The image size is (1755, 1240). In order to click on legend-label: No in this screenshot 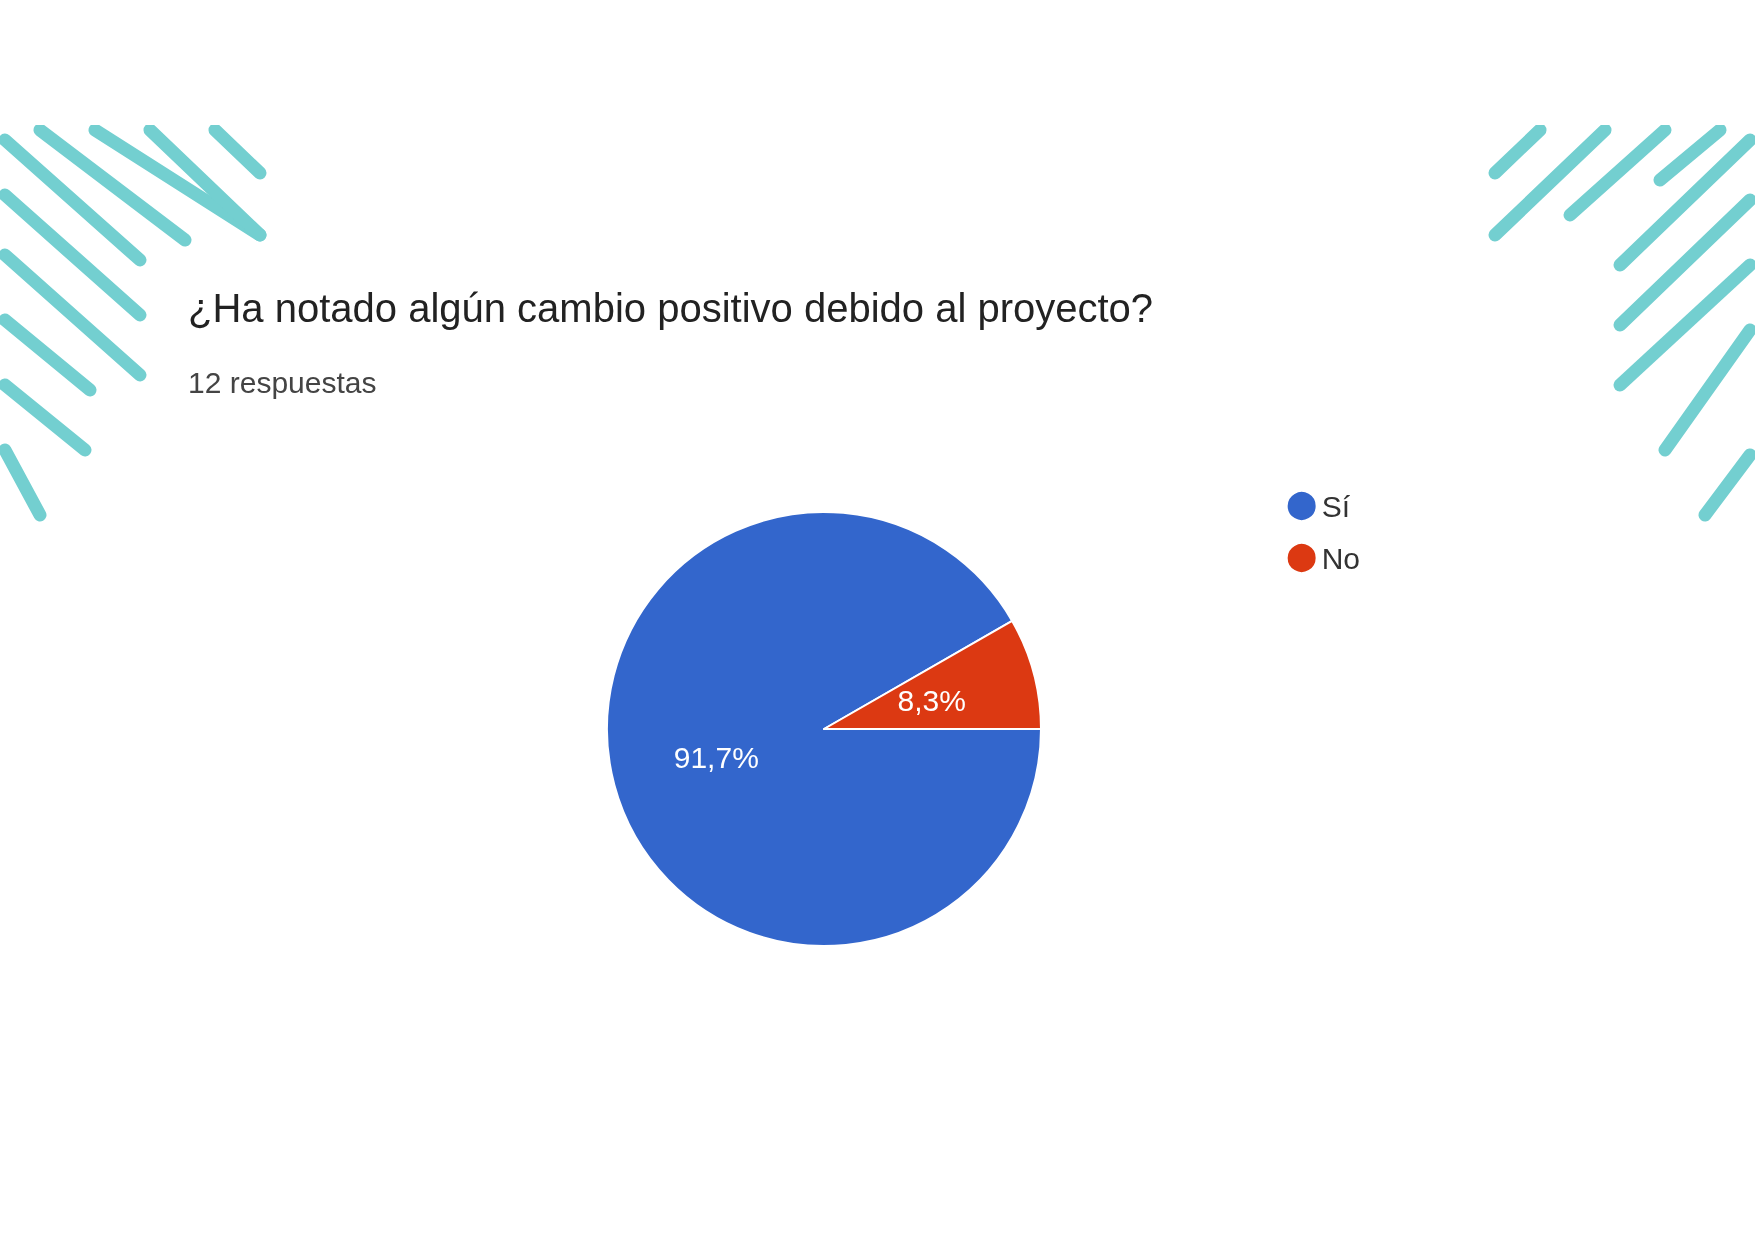, I will do `click(1341, 558)`.